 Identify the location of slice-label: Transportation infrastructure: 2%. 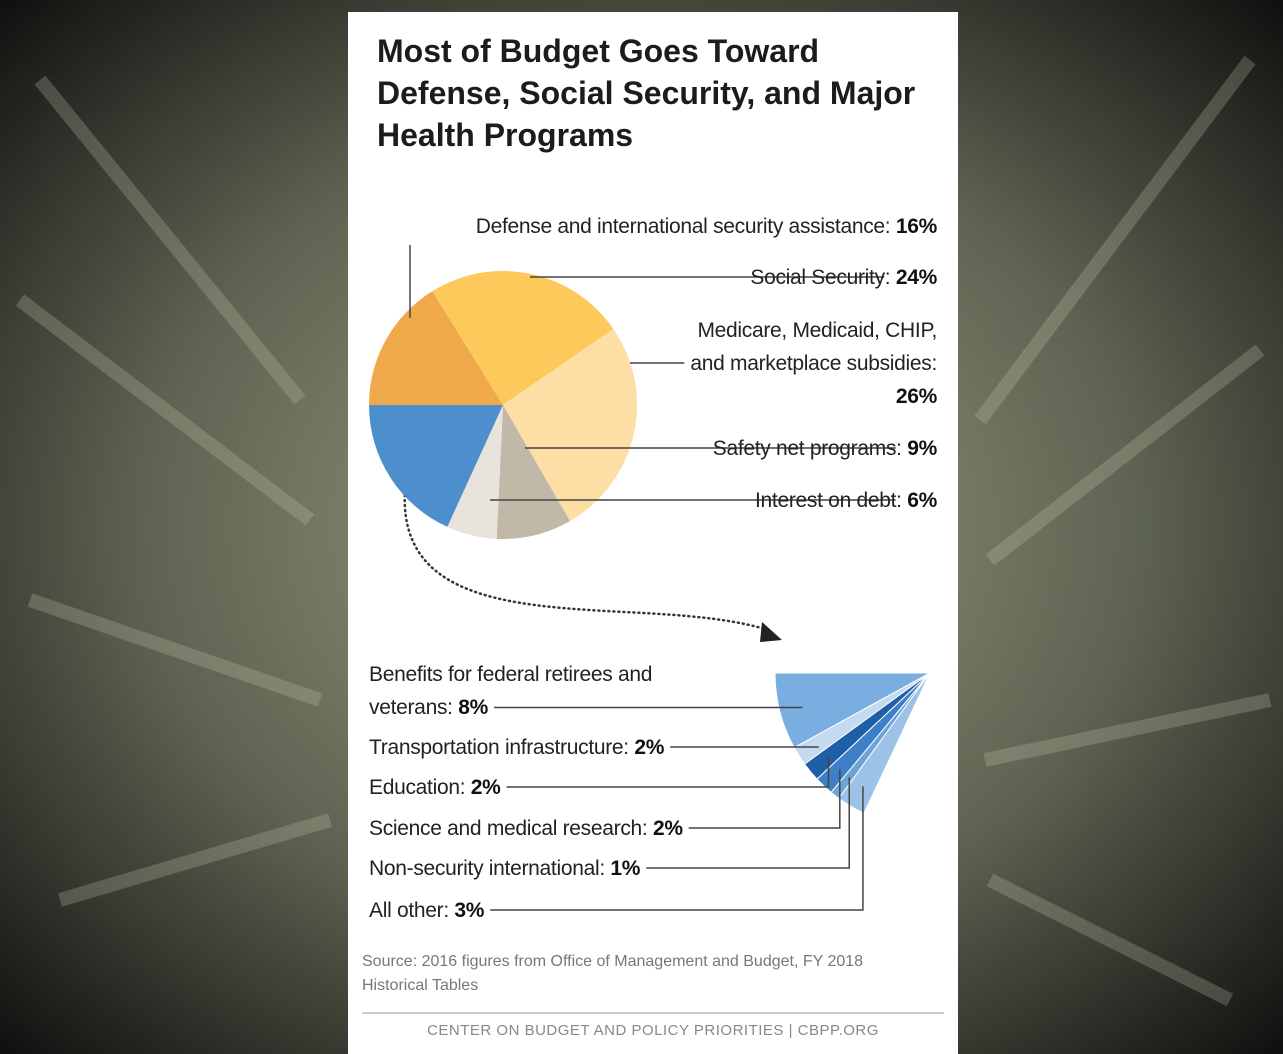
(529, 747).